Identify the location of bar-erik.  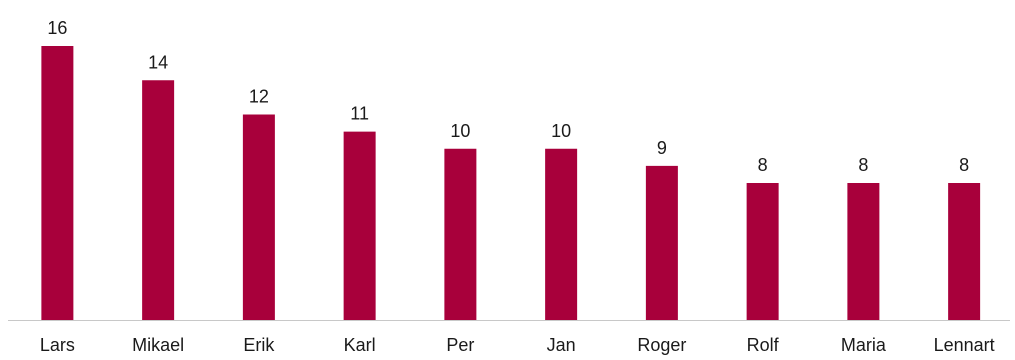
(258, 217).